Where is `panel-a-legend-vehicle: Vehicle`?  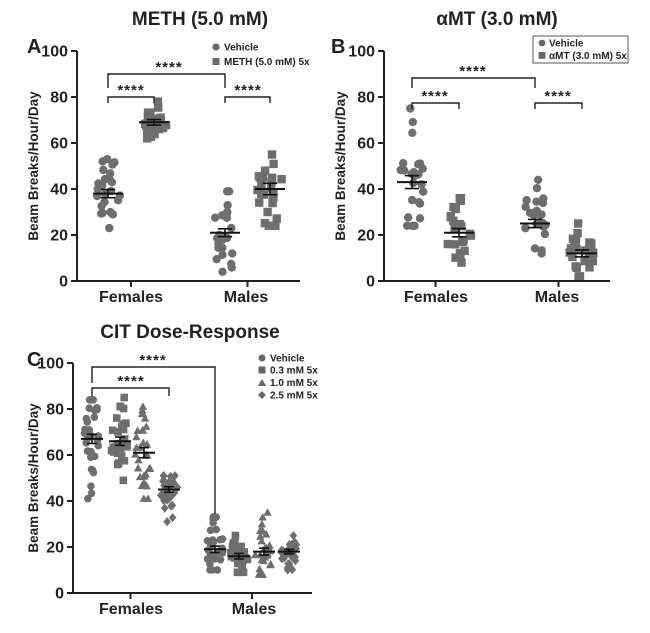 panel-a-legend-vehicle: Vehicle is located at coordinates (241, 48).